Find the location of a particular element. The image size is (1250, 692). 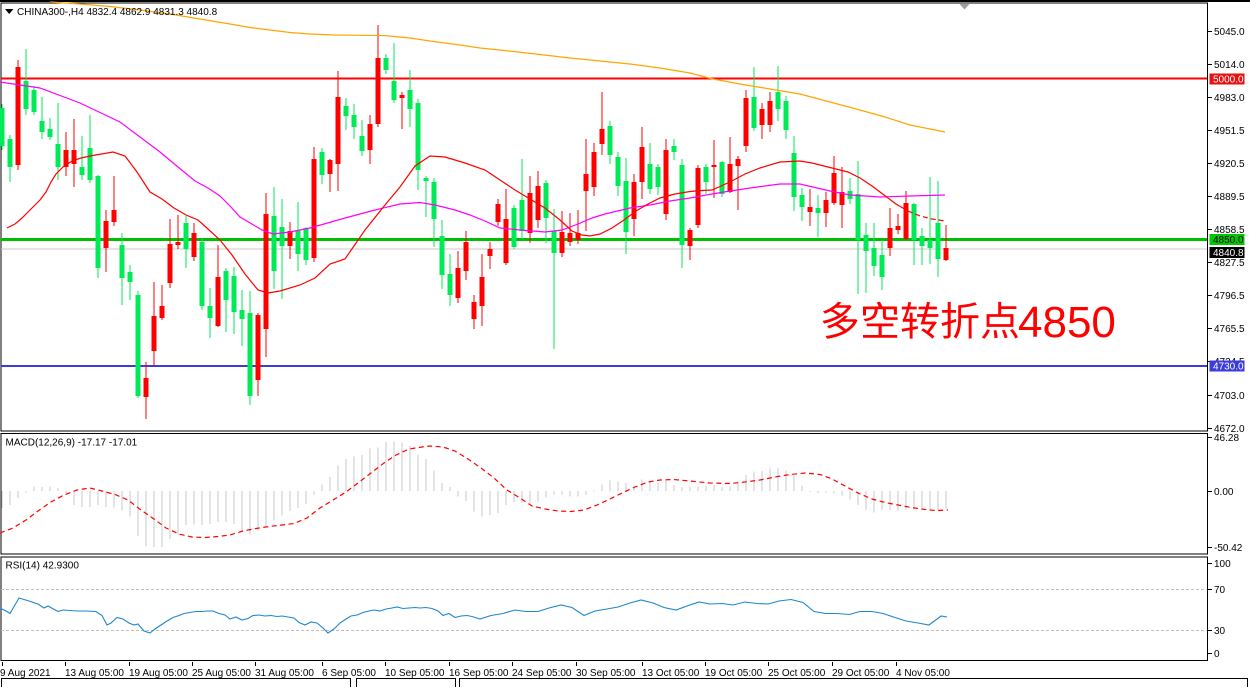

svg-text: 4672.0 is located at coordinates (1229, 429).